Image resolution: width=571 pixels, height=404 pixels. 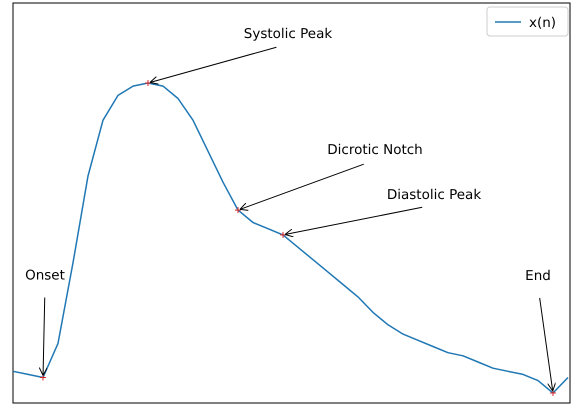 I want to click on text: Systolic Peak, so click(x=288, y=34).